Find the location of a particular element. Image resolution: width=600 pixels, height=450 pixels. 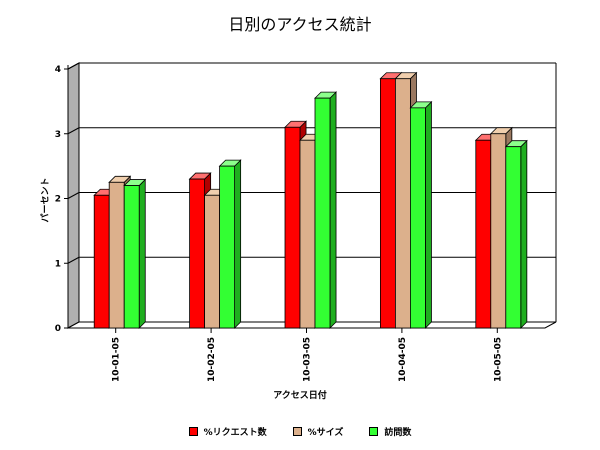

x-tick-label: 10-04-05 is located at coordinates (403, 359).